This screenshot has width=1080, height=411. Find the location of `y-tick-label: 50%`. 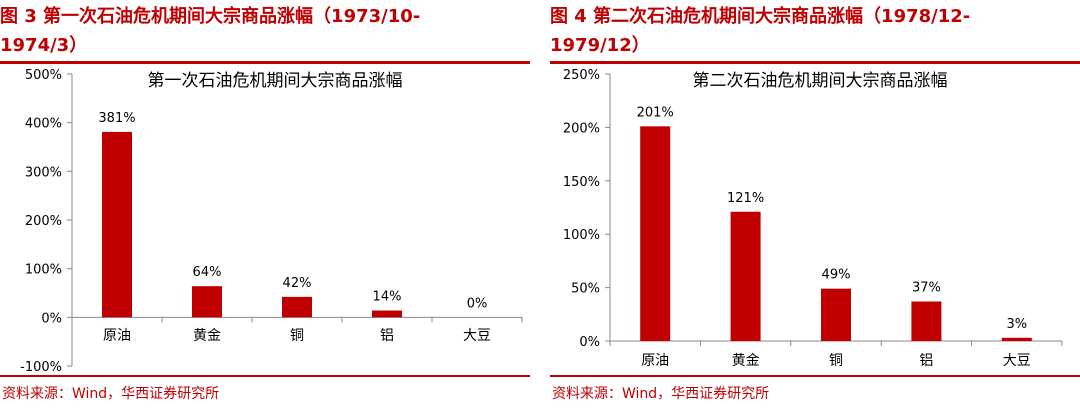

y-tick-label: 50% is located at coordinates (585, 289).